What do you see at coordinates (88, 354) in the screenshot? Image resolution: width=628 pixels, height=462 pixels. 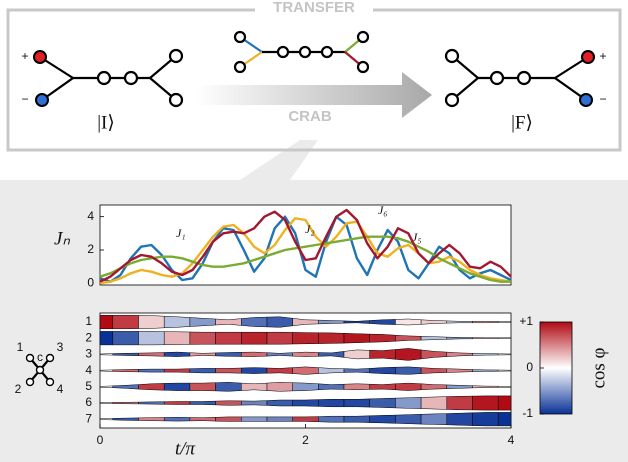 I see `row-label: 3` at bounding box center [88, 354].